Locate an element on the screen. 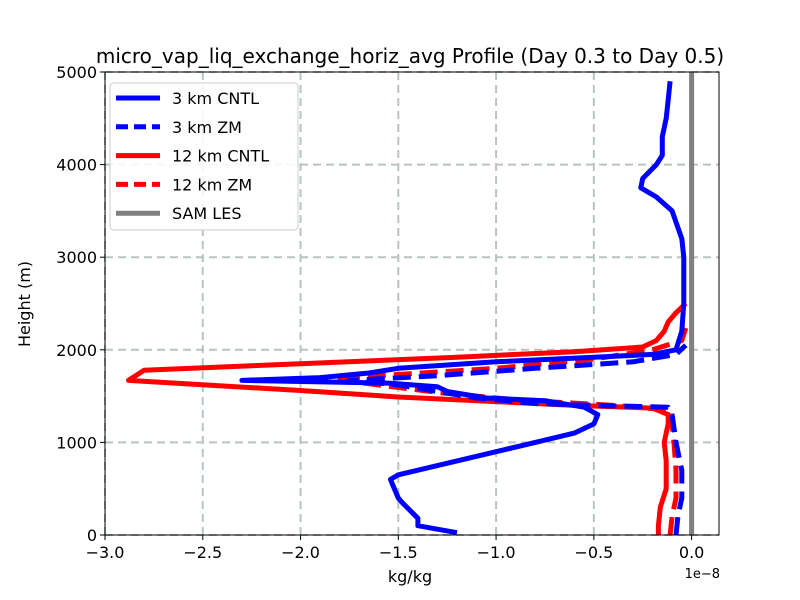  x-tick-label: −0.5 is located at coordinates (593, 552).